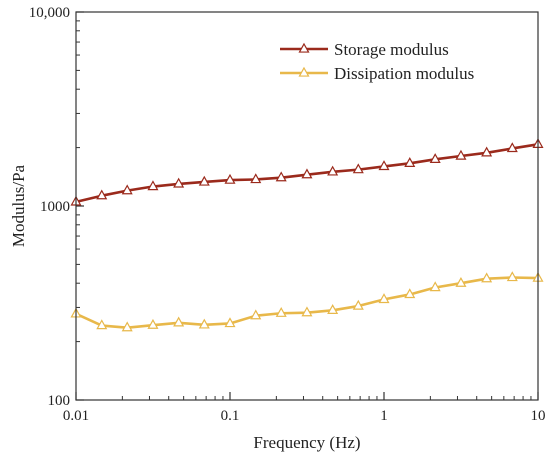 Image resolution: width=550 pixels, height=462 pixels. I want to click on x-tick-label: 0.01, so click(76, 416).